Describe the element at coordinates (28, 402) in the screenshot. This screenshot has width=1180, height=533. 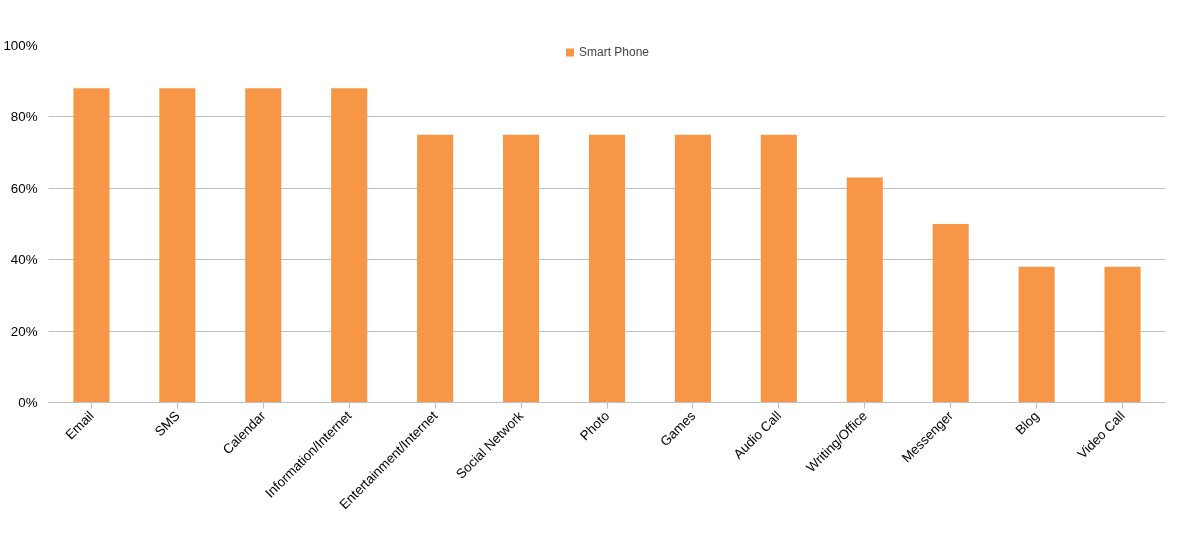
I see `y-tick-label: 0%` at that location.